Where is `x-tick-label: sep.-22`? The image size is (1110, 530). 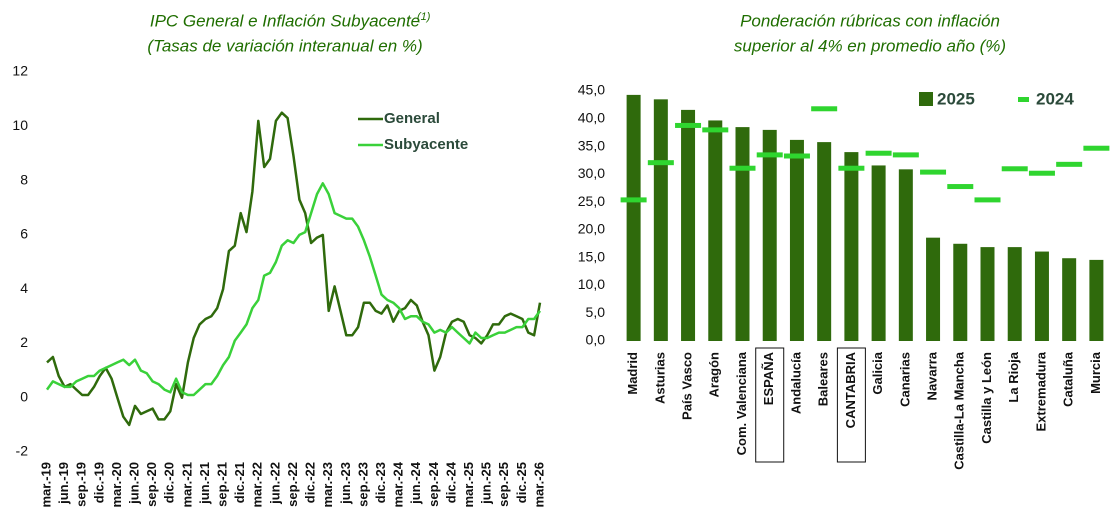 x-tick-label: sep.-22 is located at coordinates (292, 484).